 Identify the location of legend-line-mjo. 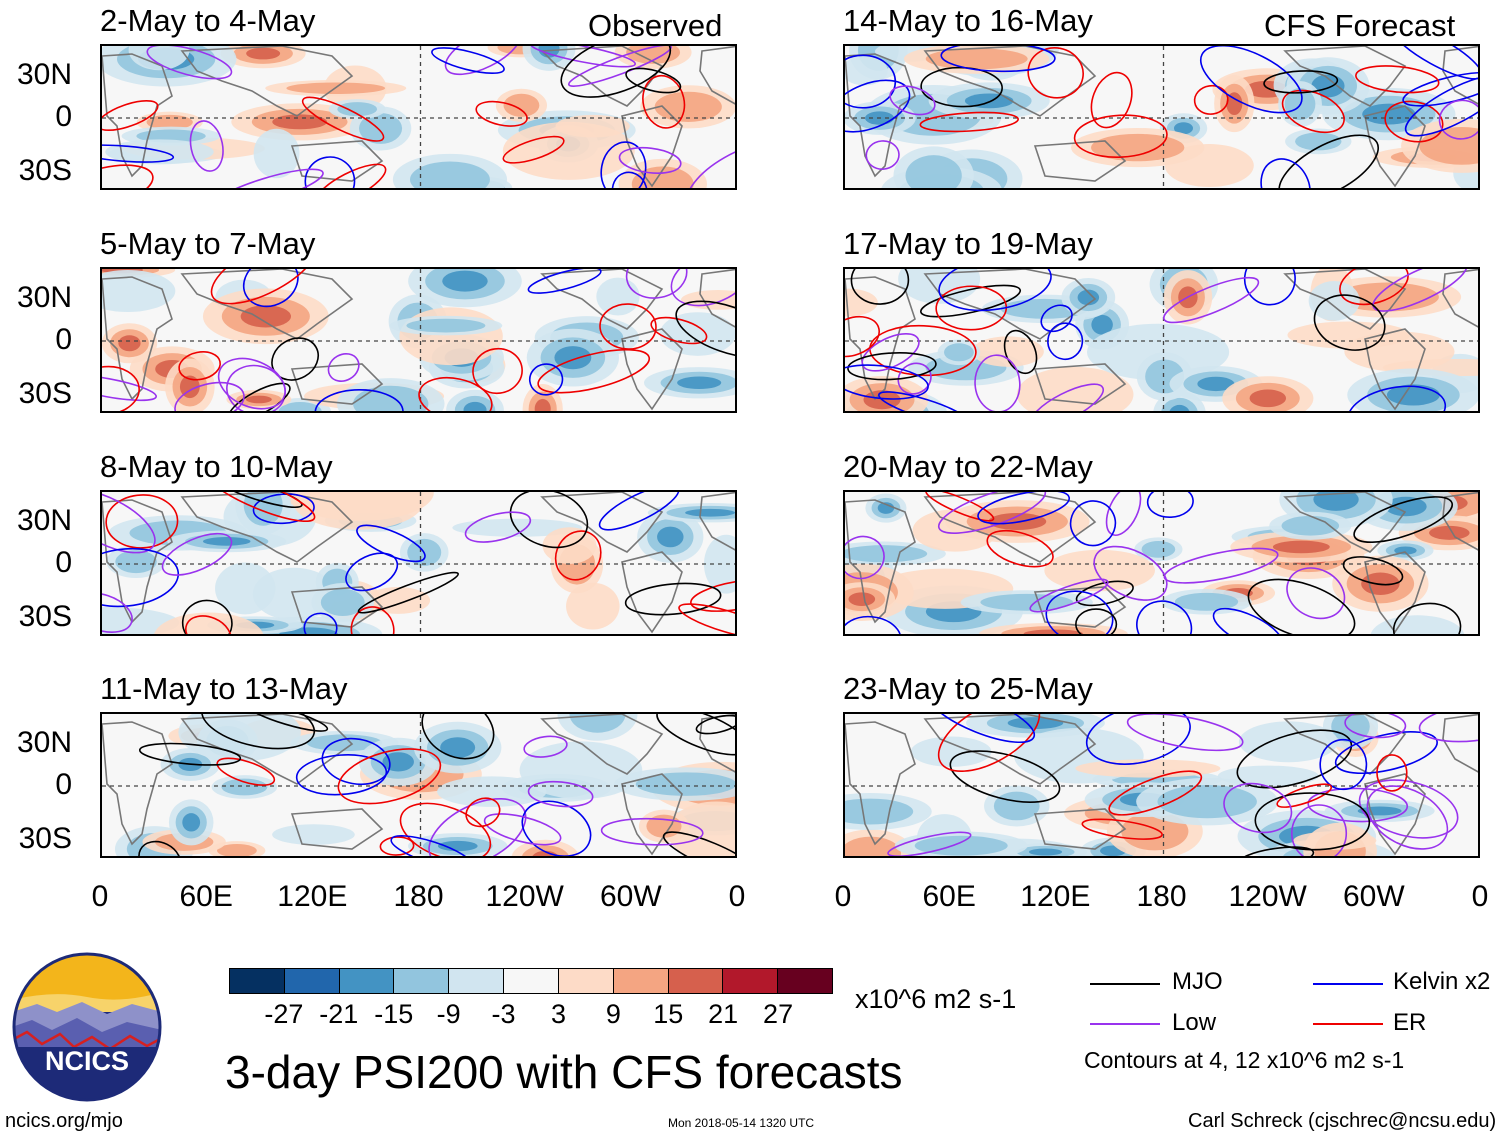
(1125, 984).